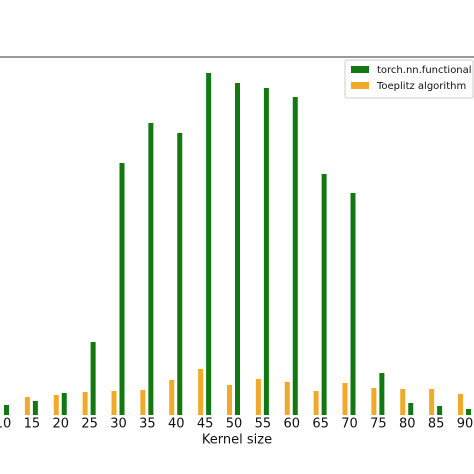  What do you see at coordinates (234, 424) in the screenshot?
I see `x-tick-label: 50` at bounding box center [234, 424].